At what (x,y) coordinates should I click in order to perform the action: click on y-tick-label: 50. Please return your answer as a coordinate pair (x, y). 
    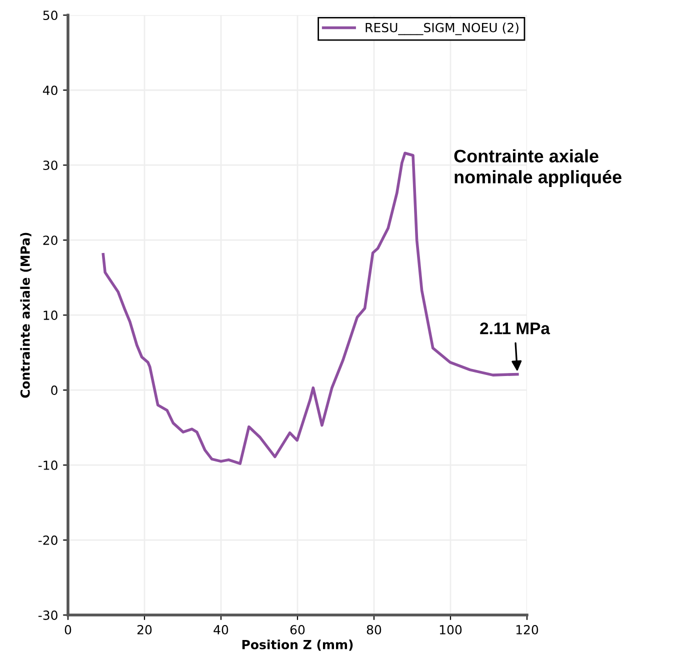
    Looking at the image, I should click on (50, 15).